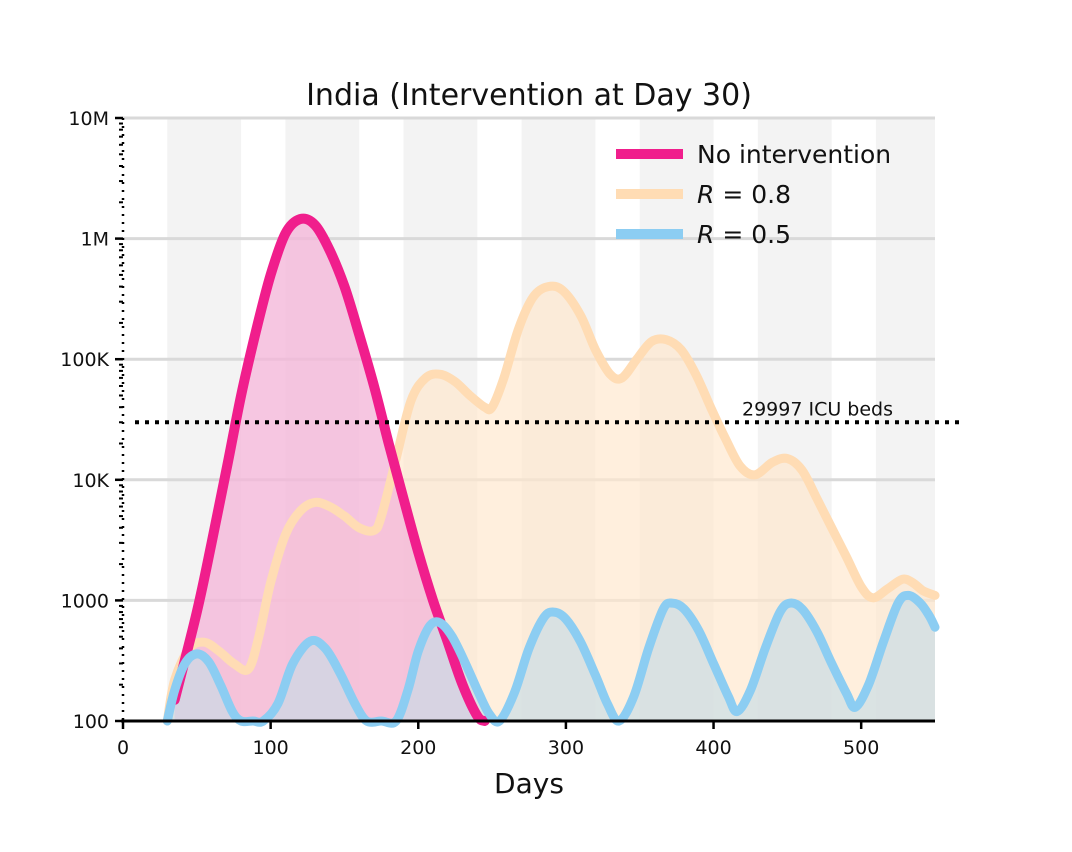 This screenshot has height=852, width=1072. I want to click on chart-title: India (Intervention at Day 30), so click(529, 95).